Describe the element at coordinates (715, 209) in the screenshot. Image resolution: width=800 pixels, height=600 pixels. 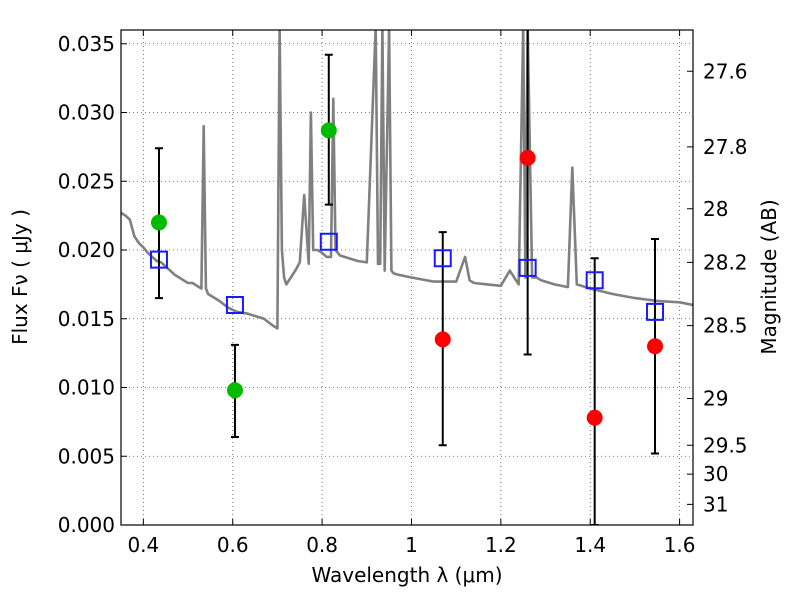
I see `y2-tick-label: 28` at that location.